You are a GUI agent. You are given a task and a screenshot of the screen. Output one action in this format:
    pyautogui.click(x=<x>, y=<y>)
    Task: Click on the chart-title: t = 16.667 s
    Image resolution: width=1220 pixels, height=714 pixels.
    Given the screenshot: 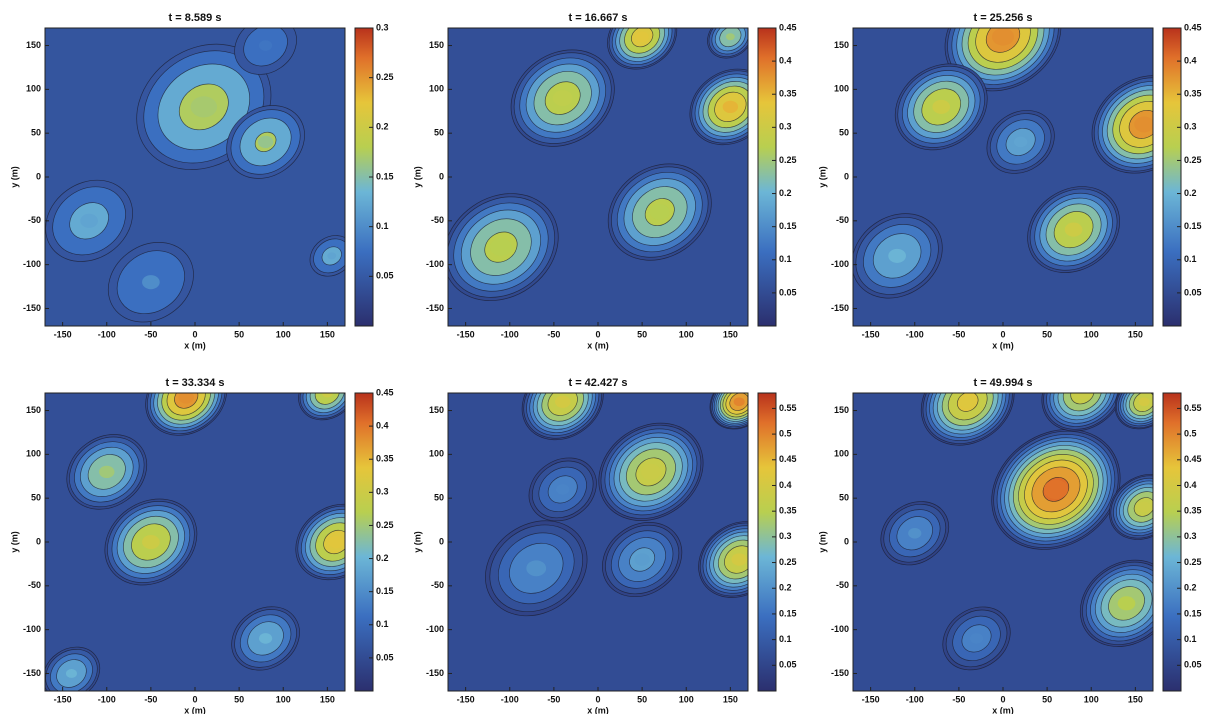 What is the action you would take?
    pyautogui.click(x=597, y=18)
    